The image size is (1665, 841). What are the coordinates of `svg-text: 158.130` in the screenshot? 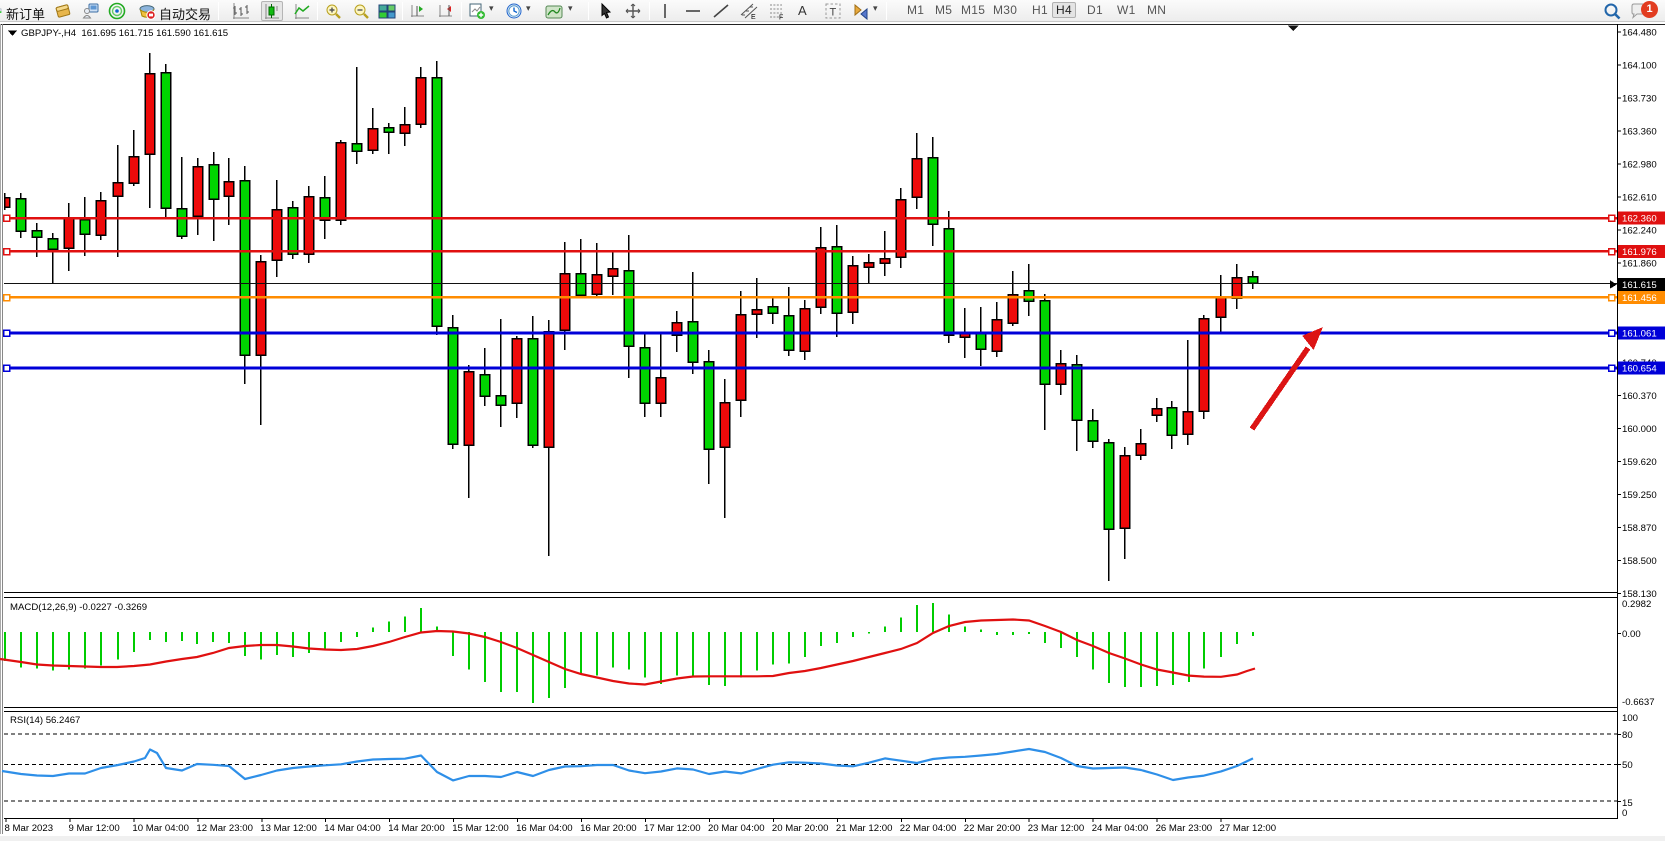 It's located at (1639, 594).